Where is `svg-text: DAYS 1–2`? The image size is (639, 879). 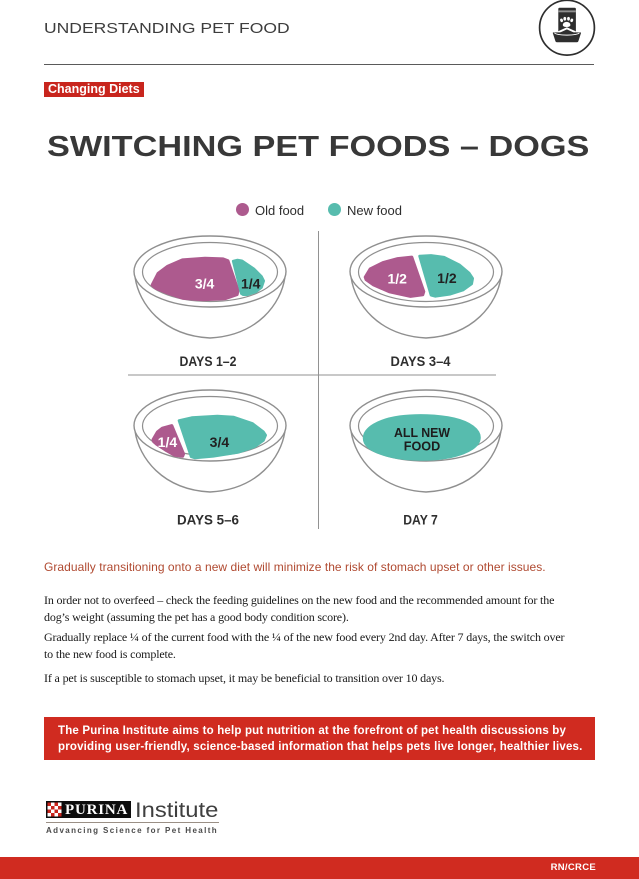
svg-text: DAYS 1–2 is located at coordinates (208, 361).